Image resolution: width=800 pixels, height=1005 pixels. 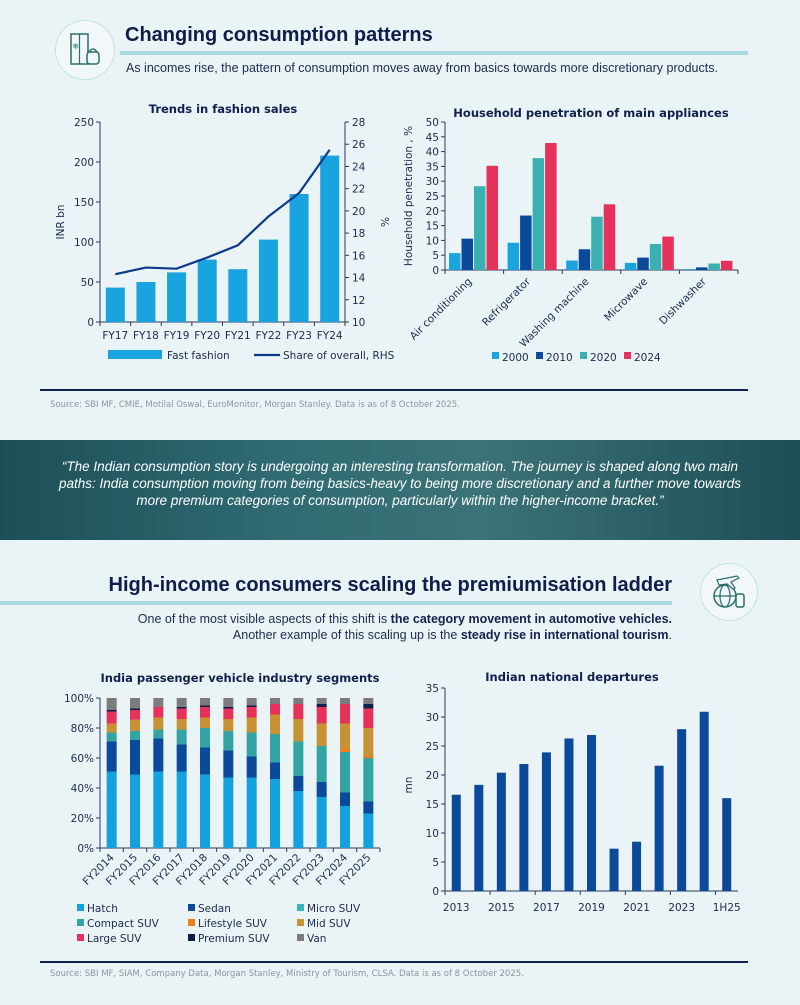 I want to click on legend-label: Micro SUV, so click(x=334, y=909).